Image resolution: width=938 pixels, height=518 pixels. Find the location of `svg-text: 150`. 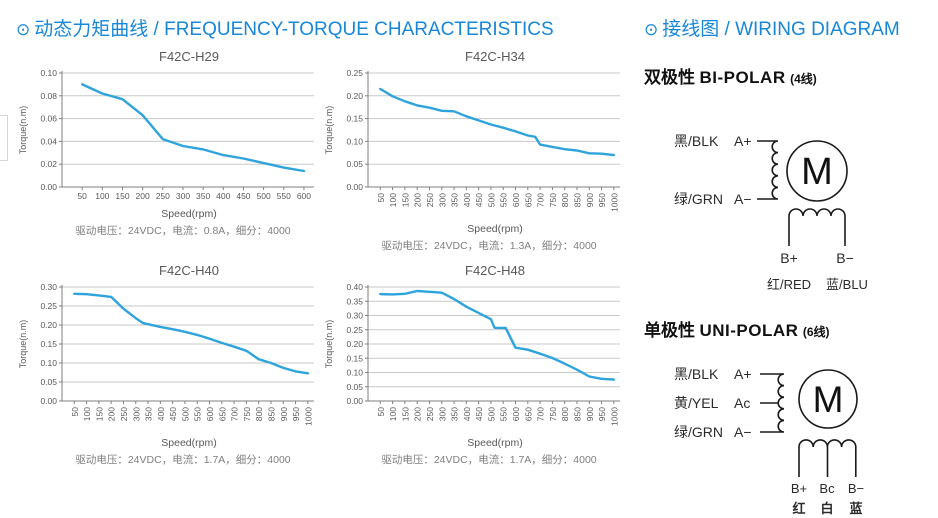

svg-text: 150 is located at coordinates (405, 414).